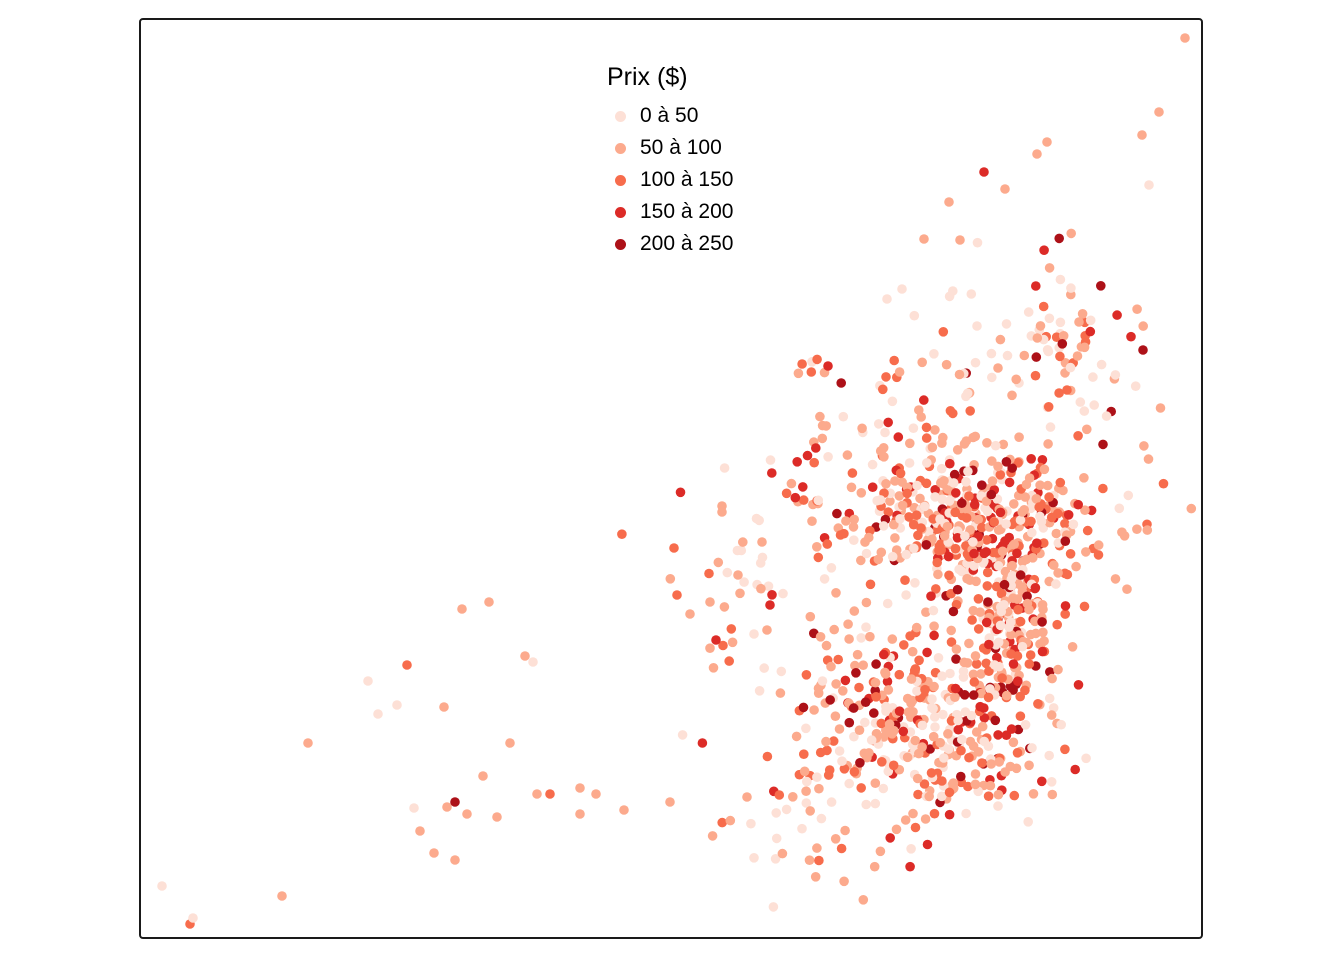  Describe the element at coordinates (670, 116) in the screenshot. I see `legend-item: 0 à 50` at that location.